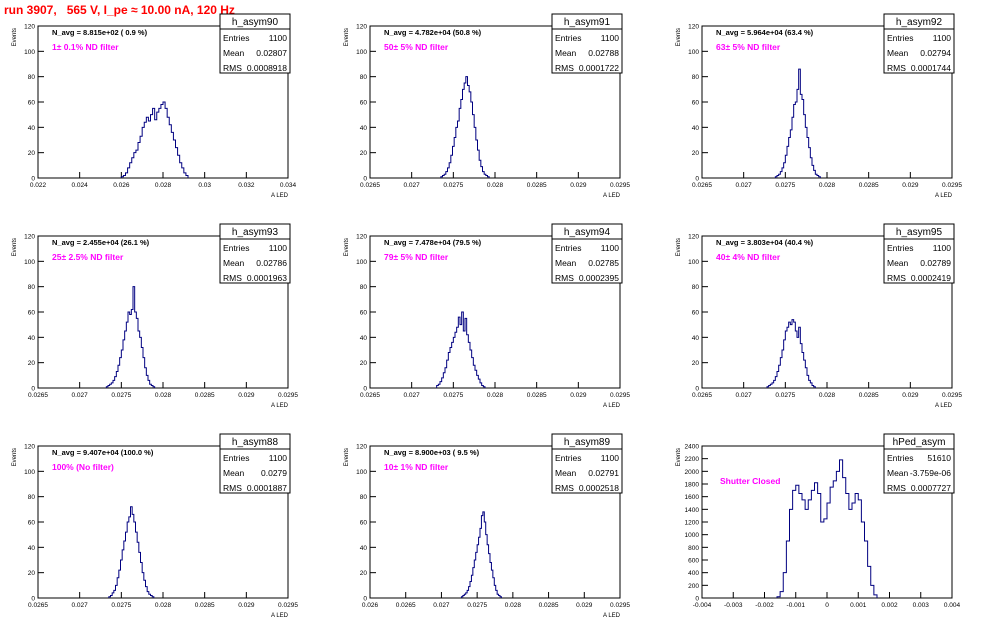 The height and width of the screenshot is (622, 996). I want to click on stats-value: 0.02807, so click(271, 53).